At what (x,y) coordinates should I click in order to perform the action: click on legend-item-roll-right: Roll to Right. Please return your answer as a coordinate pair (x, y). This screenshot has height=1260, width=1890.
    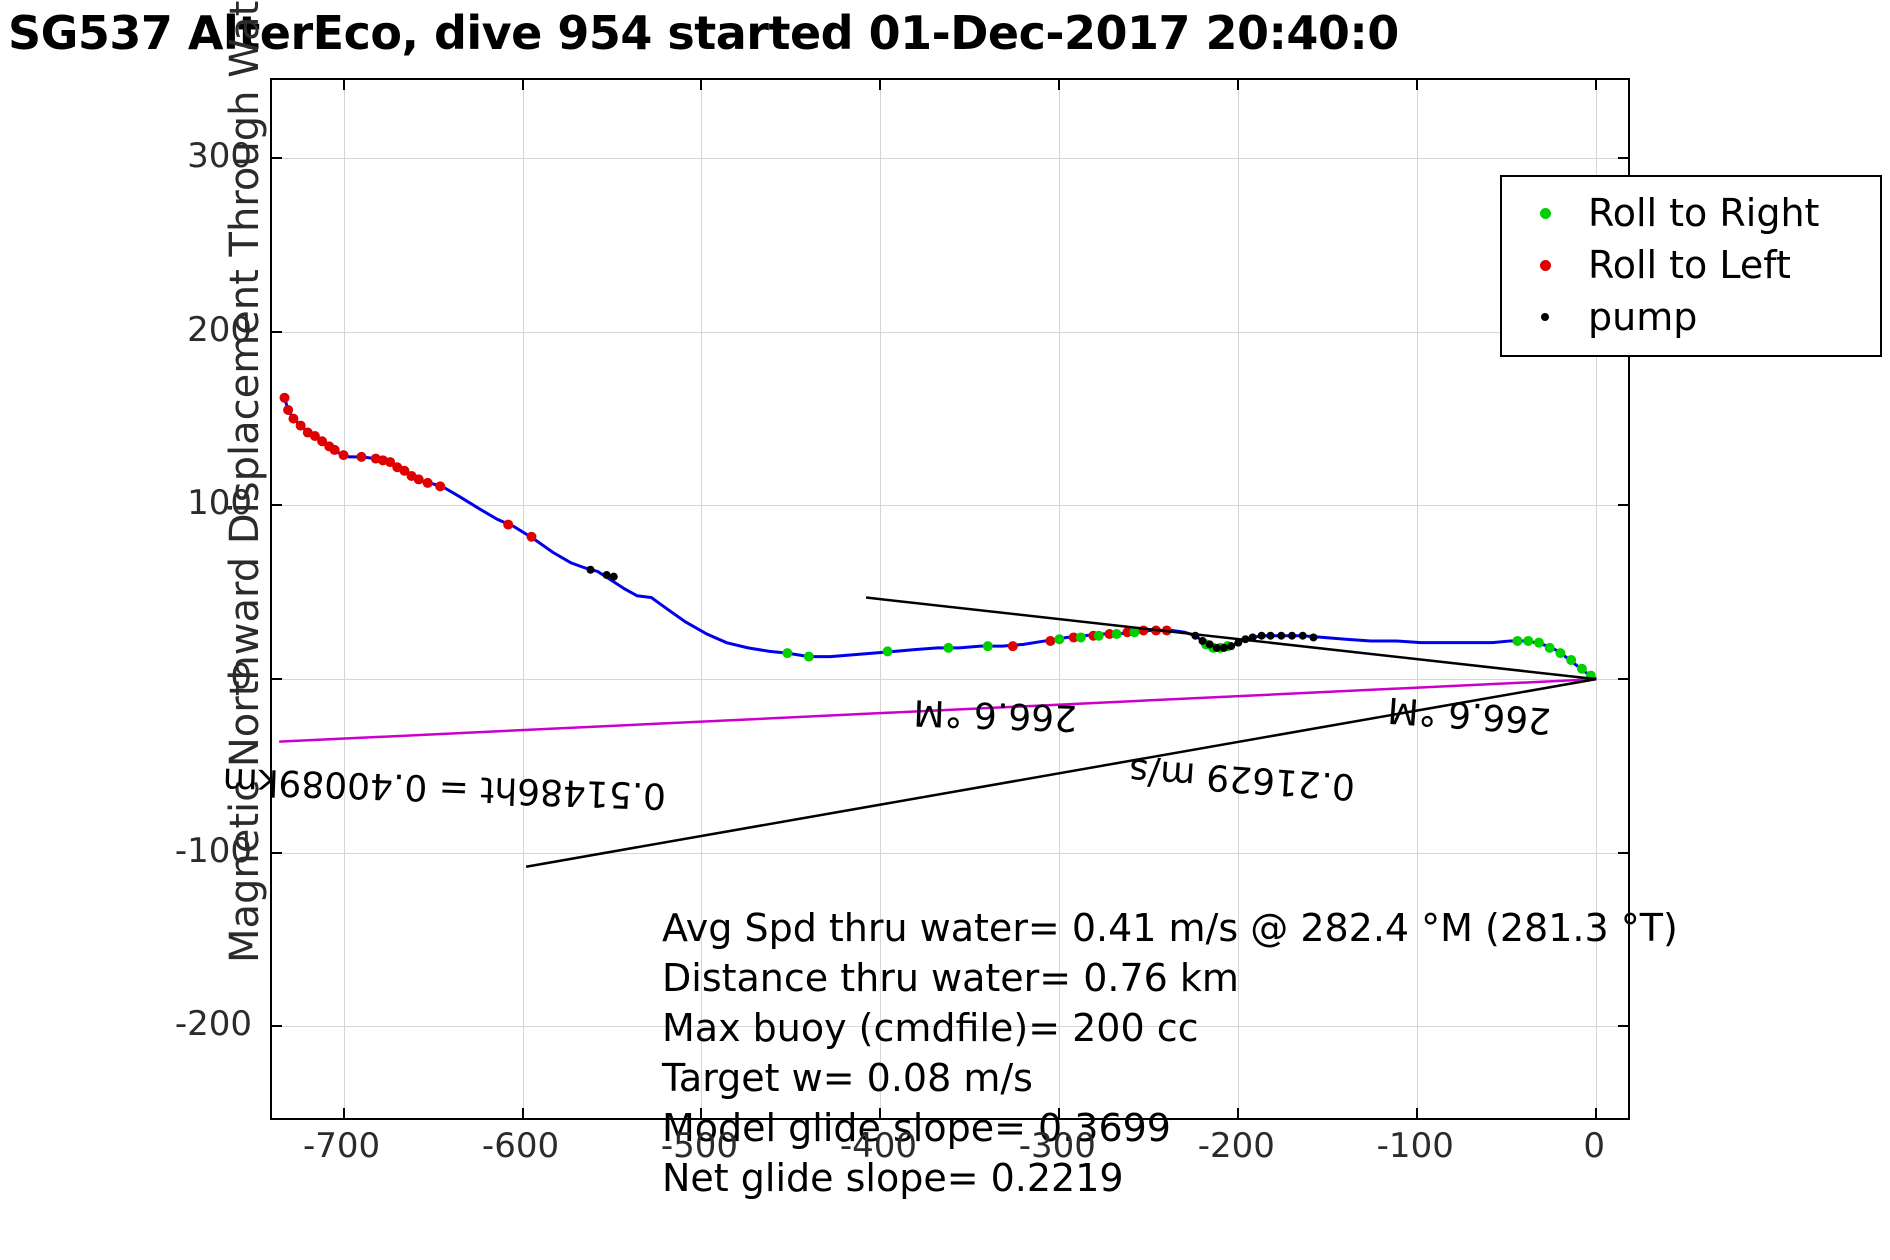
    Looking at the image, I should click on (1691, 213).